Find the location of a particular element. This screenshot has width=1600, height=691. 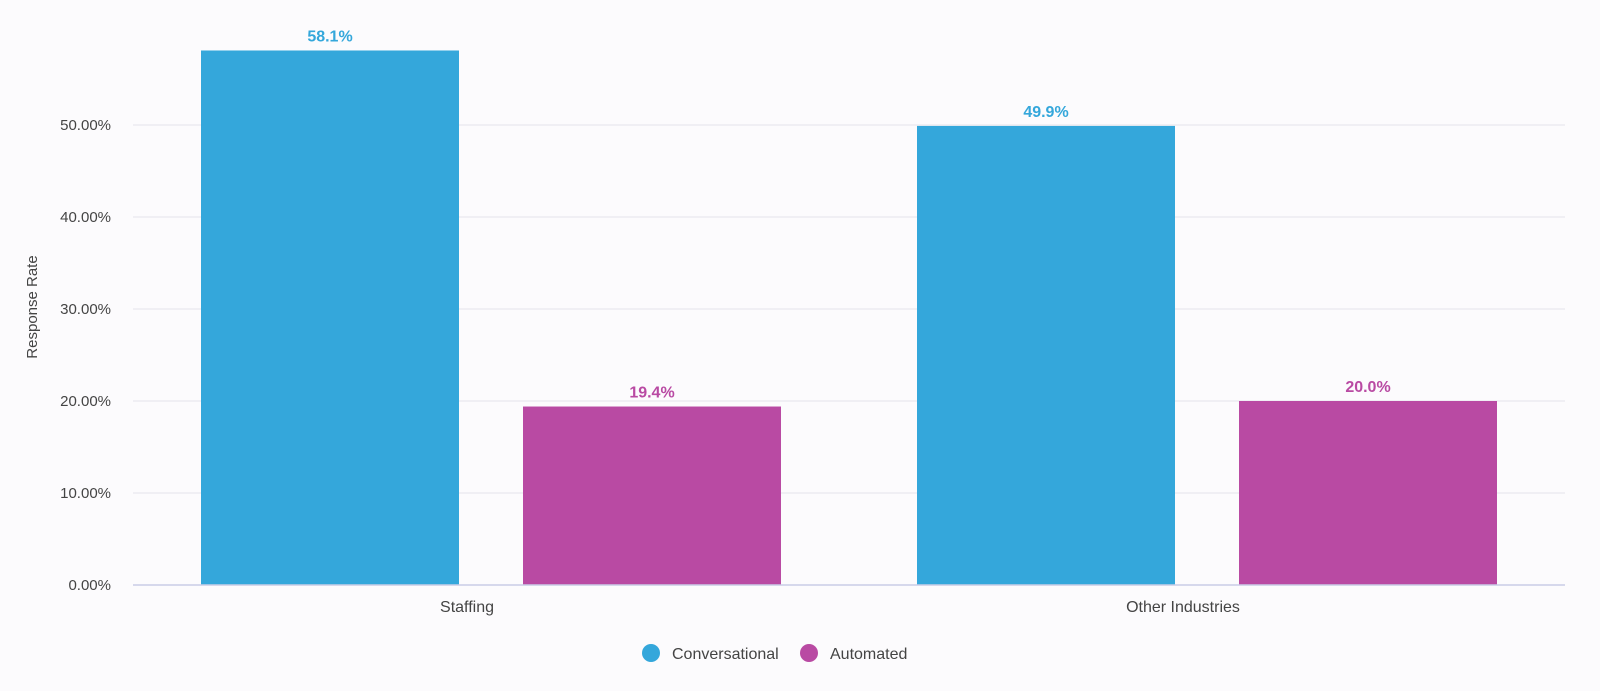

y-tick-label: 50.00% is located at coordinates (85, 125).